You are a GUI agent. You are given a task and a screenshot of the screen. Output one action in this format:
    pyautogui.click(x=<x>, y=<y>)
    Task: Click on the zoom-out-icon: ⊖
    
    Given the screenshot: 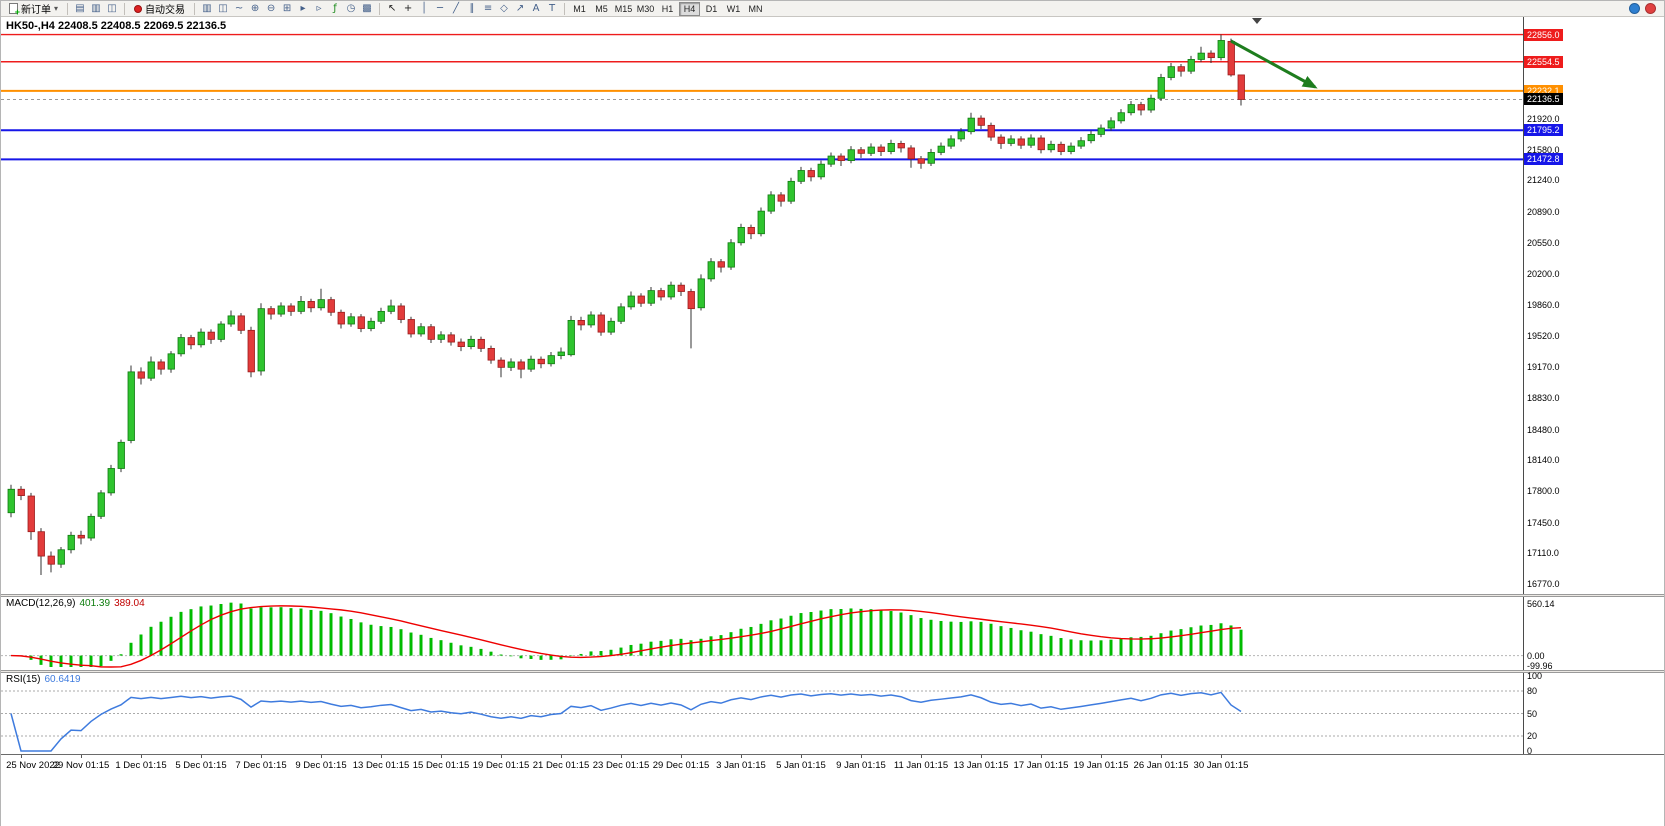 What is the action you would take?
    pyautogui.click(x=271, y=9)
    